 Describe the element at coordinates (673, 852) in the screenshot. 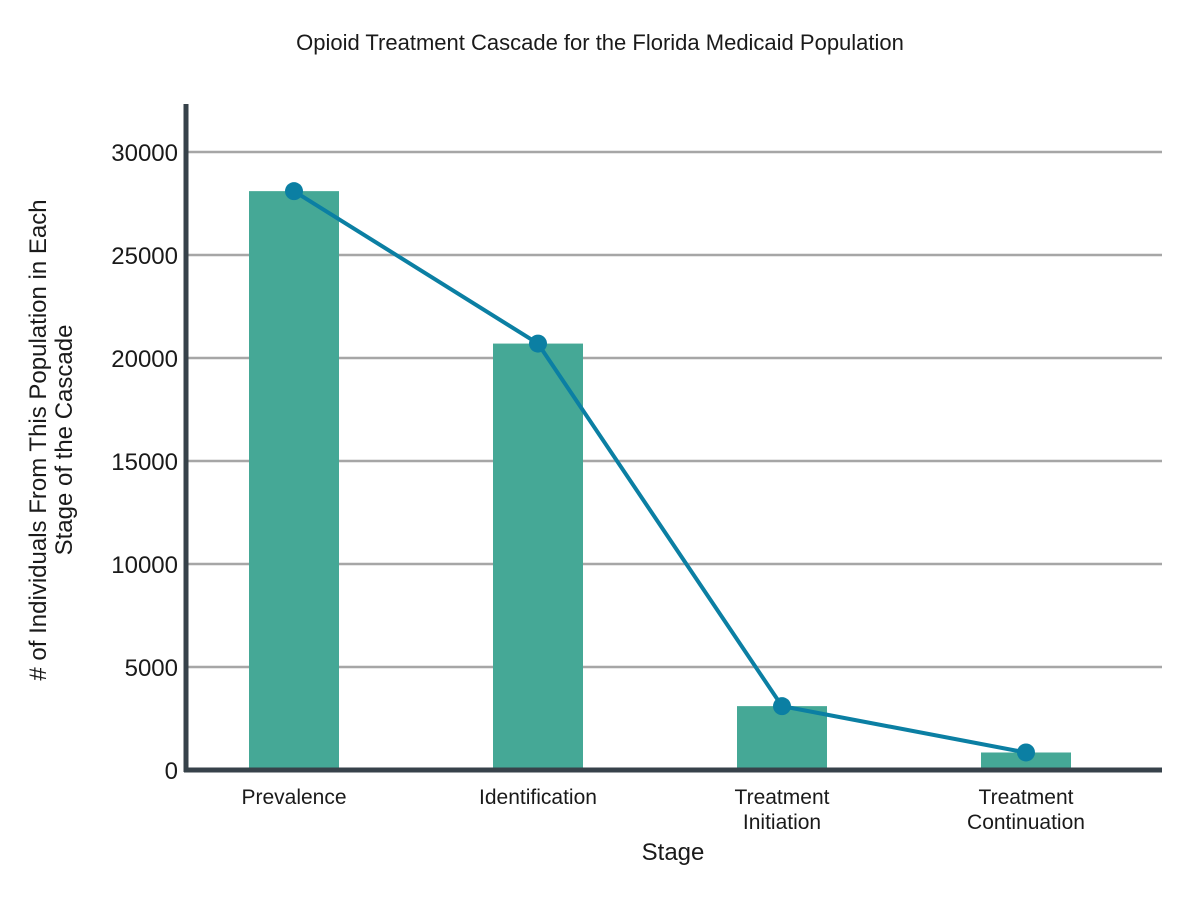

I see `x-axis-label: Stage` at that location.